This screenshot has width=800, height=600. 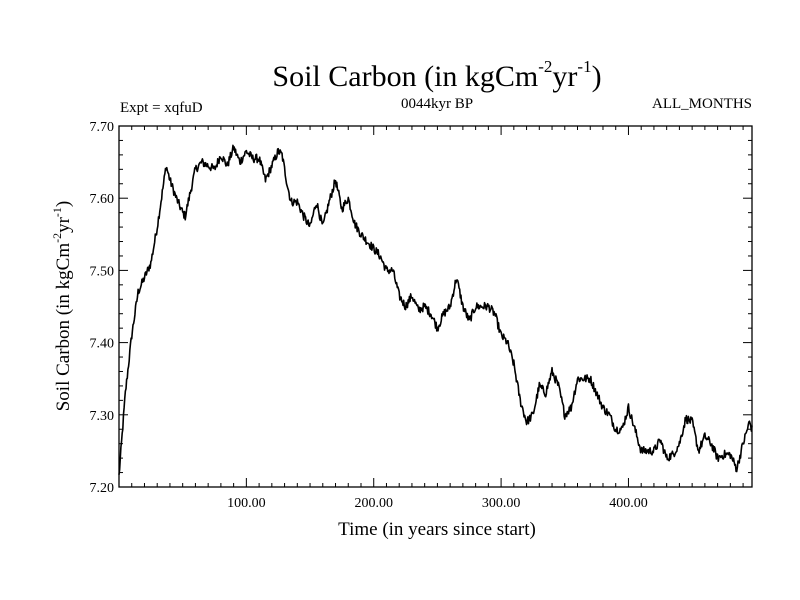 What do you see at coordinates (246, 503) in the screenshot?
I see `x-tick-label: 100.00` at bounding box center [246, 503].